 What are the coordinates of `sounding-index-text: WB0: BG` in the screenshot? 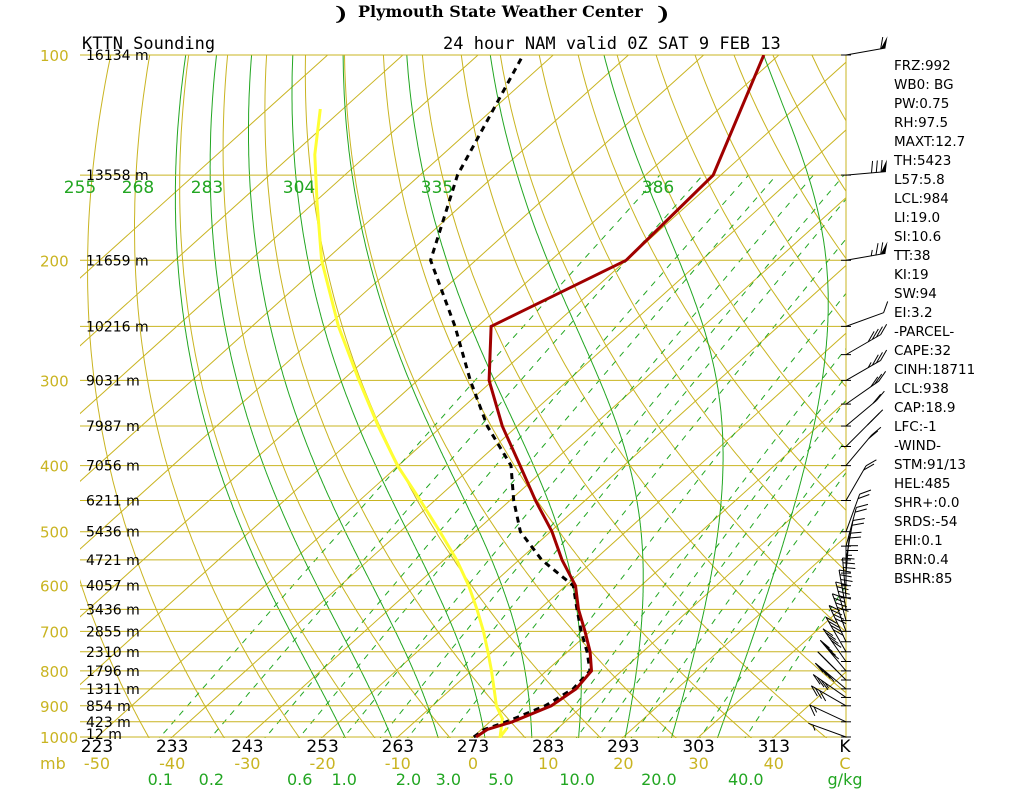 It's located at (924, 85).